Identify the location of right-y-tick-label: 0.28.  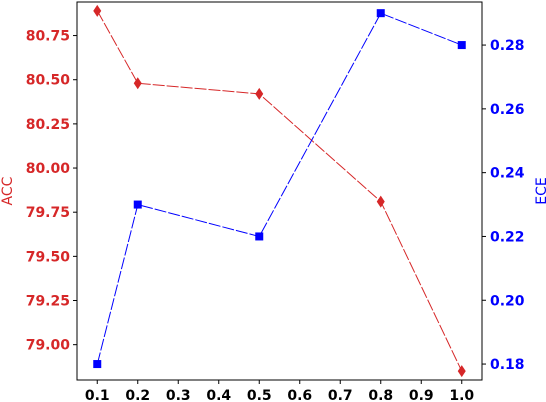
(507, 46).